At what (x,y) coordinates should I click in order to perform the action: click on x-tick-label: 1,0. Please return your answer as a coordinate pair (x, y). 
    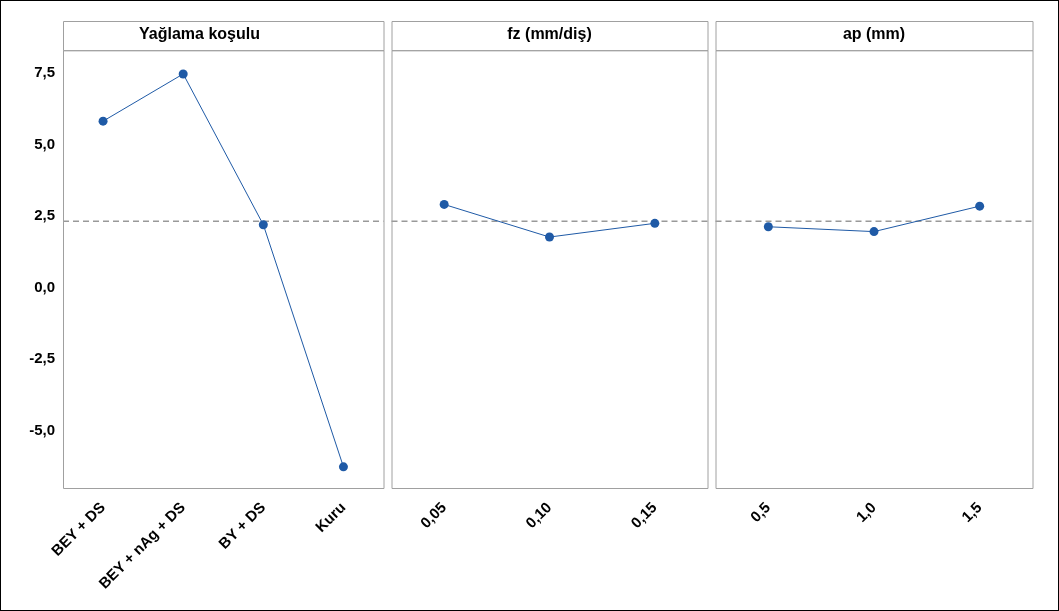
    Looking at the image, I should click on (866, 512).